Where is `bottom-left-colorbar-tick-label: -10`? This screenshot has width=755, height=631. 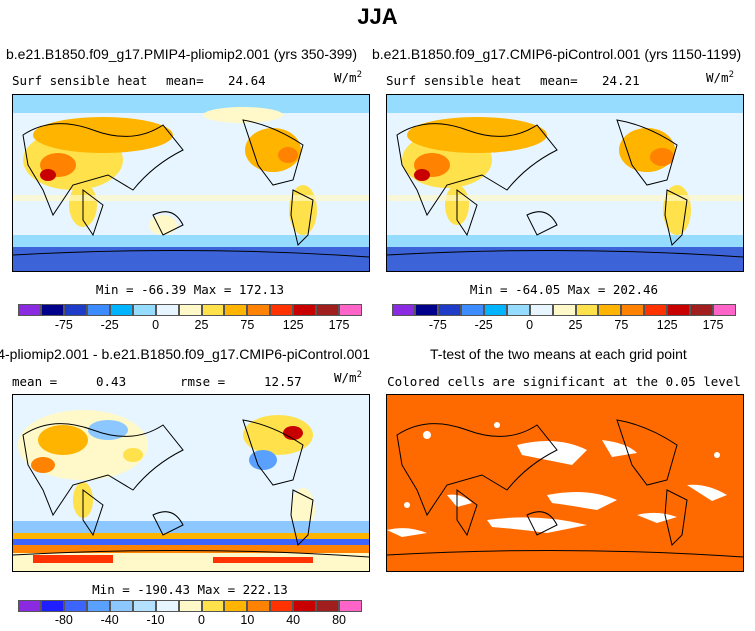
bottom-left-colorbar-tick-label: -10 is located at coordinates (155, 620).